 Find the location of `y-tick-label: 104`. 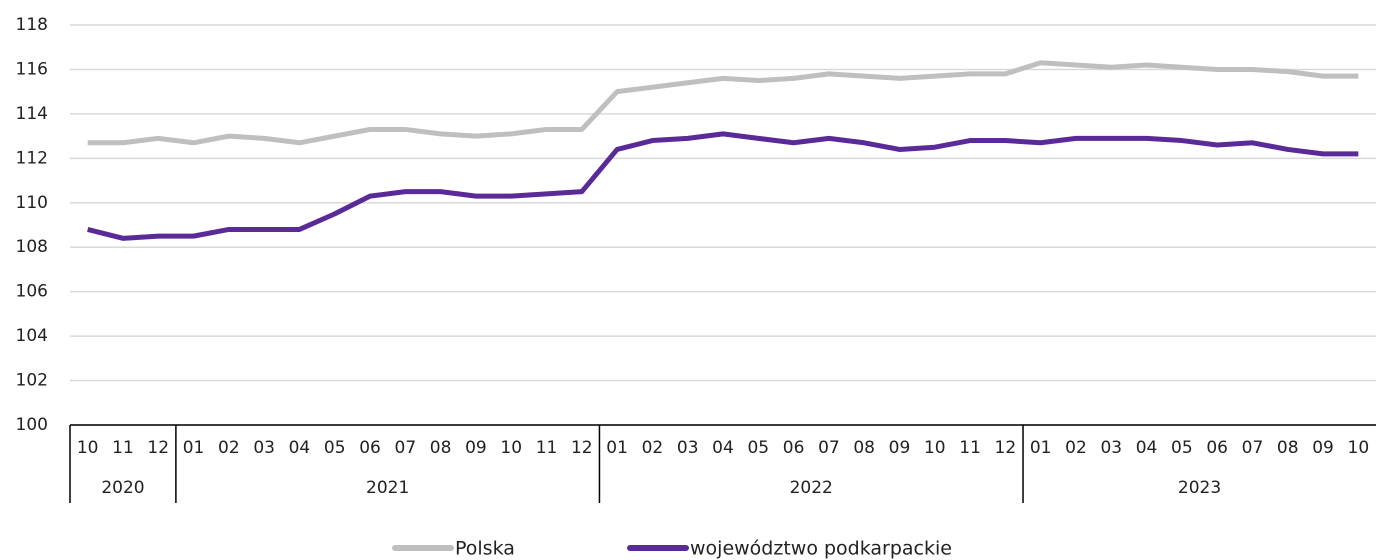

y-tick-label: 104 is located at coordinates (32, 336).